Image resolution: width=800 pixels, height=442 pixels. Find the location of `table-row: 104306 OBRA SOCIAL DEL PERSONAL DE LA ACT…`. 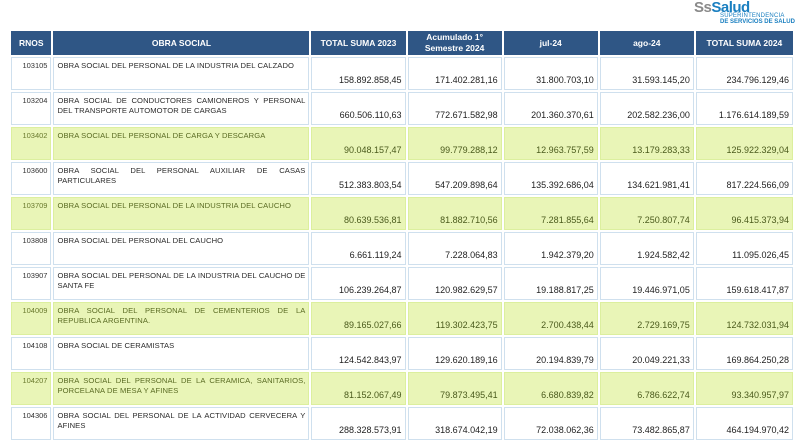

table-row: 104306 OBRA SOCIAL DEL PERSONAL DE LA ACT… is located at coordinates (402, 423).